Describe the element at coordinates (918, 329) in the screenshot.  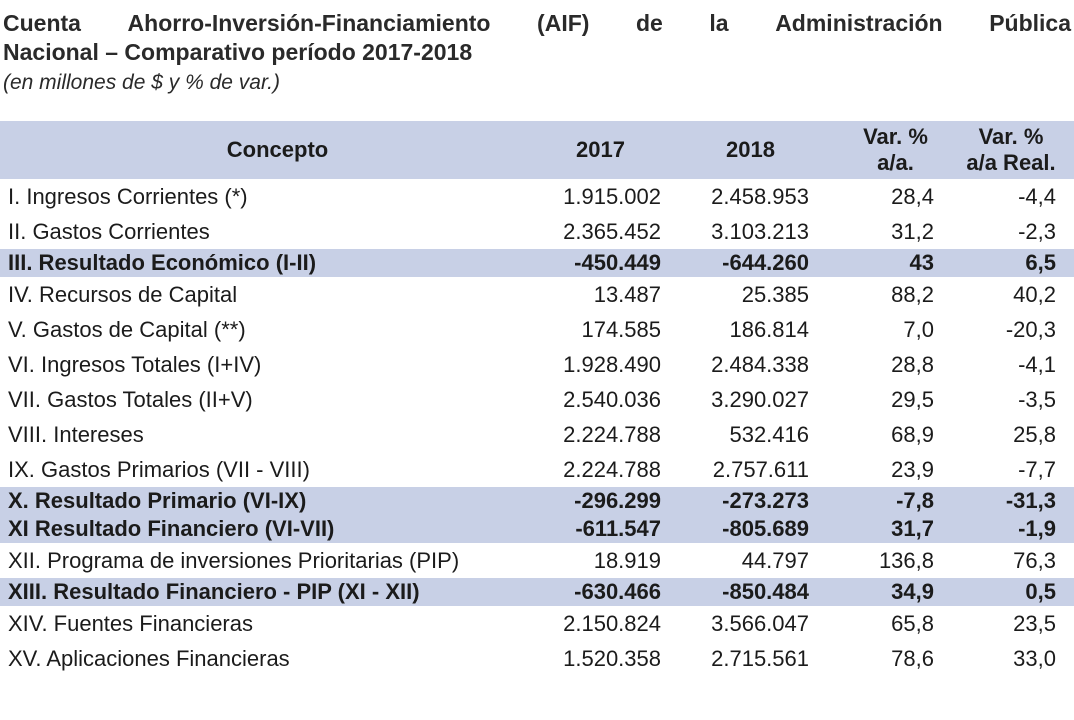
I see `cell-var-aa: 7,0` at that location.